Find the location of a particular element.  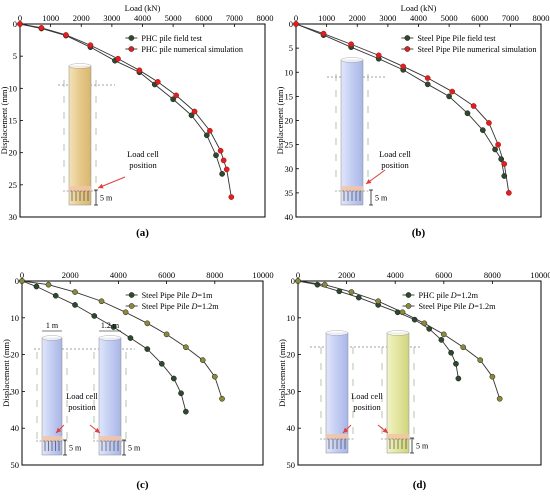

y-tick-label: 25 is located at coordinates (289, 145).